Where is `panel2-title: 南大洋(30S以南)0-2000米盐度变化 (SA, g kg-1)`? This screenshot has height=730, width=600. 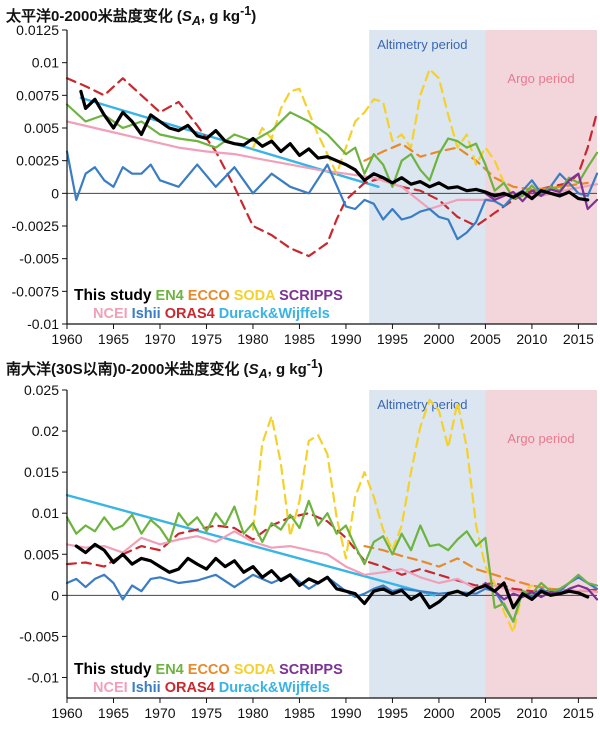
panel2-title: 南大洋(30S以南)0-2000米盐度变化 (SA, g kg-1) is located at coordinates (164, 369).